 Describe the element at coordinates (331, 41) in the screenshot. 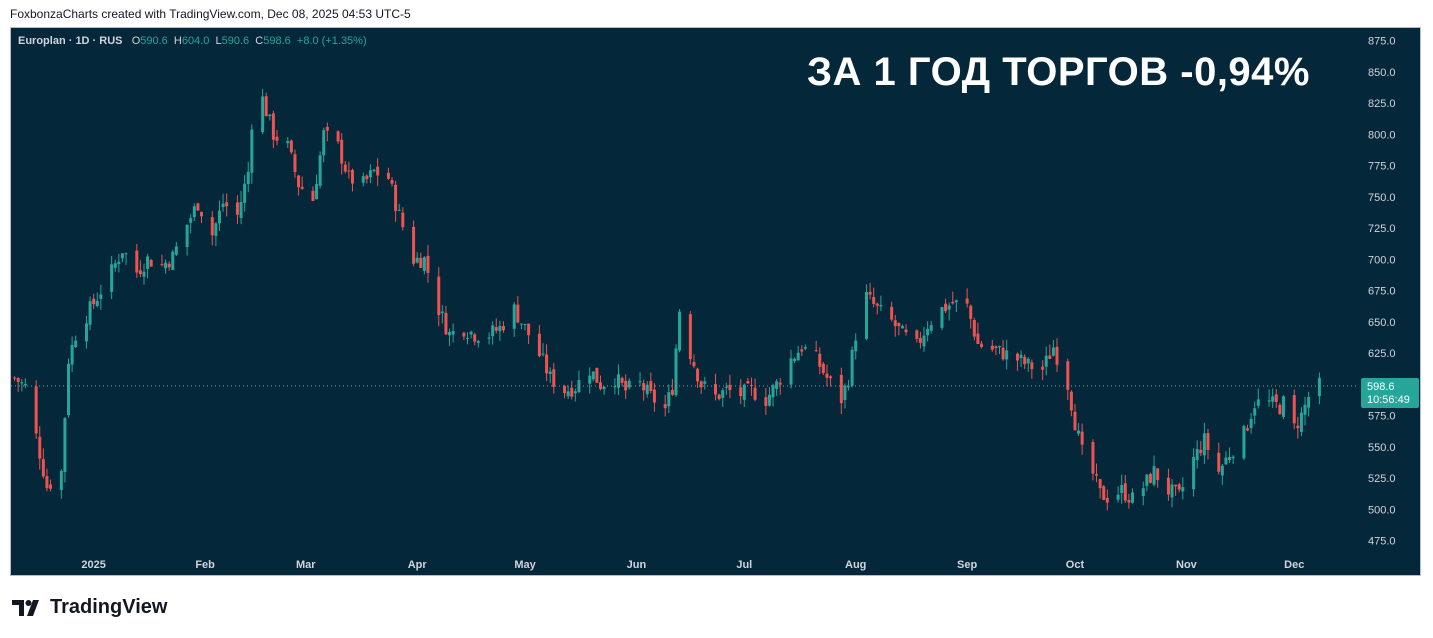

I see `legend-change: +8.0 (+1.35%)` at that location.